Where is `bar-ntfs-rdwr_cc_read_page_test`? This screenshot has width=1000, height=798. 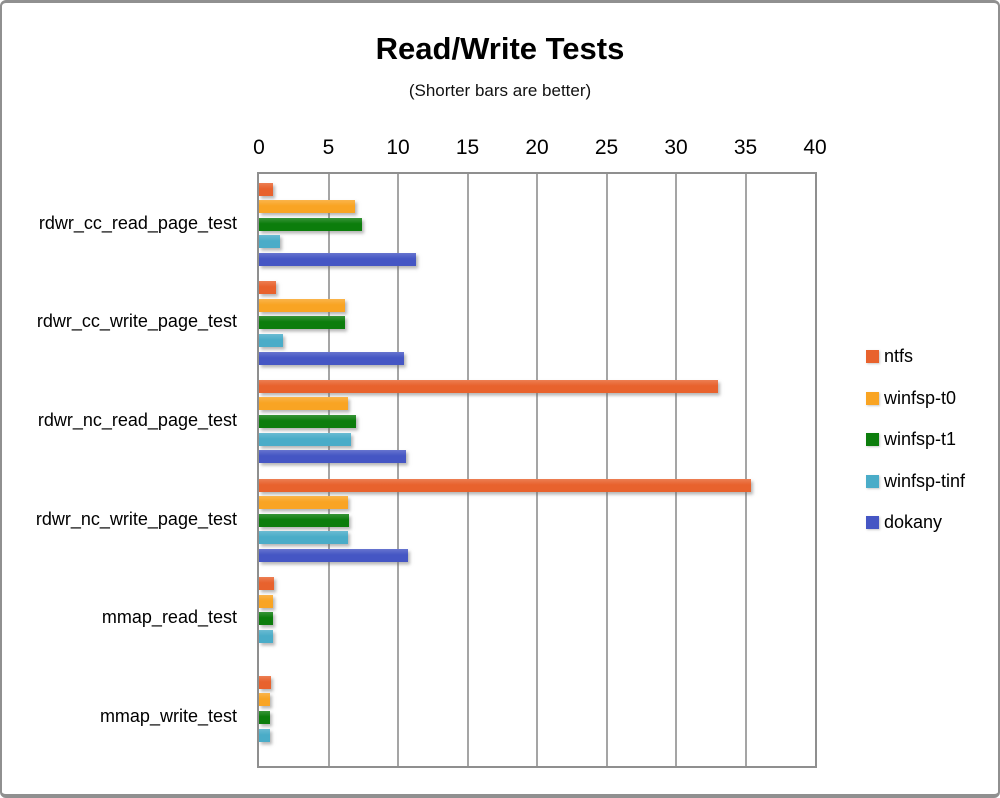
bar-ntfs-rdwr_cc_read_page_test is located at coordinates (266, 189).